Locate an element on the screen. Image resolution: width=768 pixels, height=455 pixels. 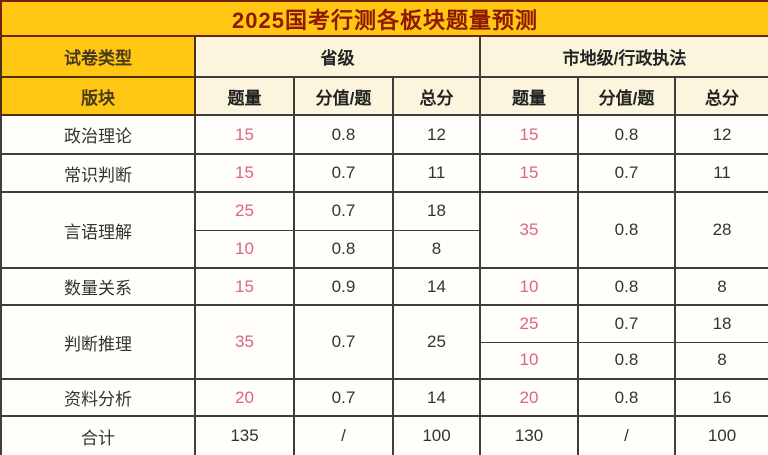
cell-score-per-merged: 0.8 is located at coordinates (626, 230).